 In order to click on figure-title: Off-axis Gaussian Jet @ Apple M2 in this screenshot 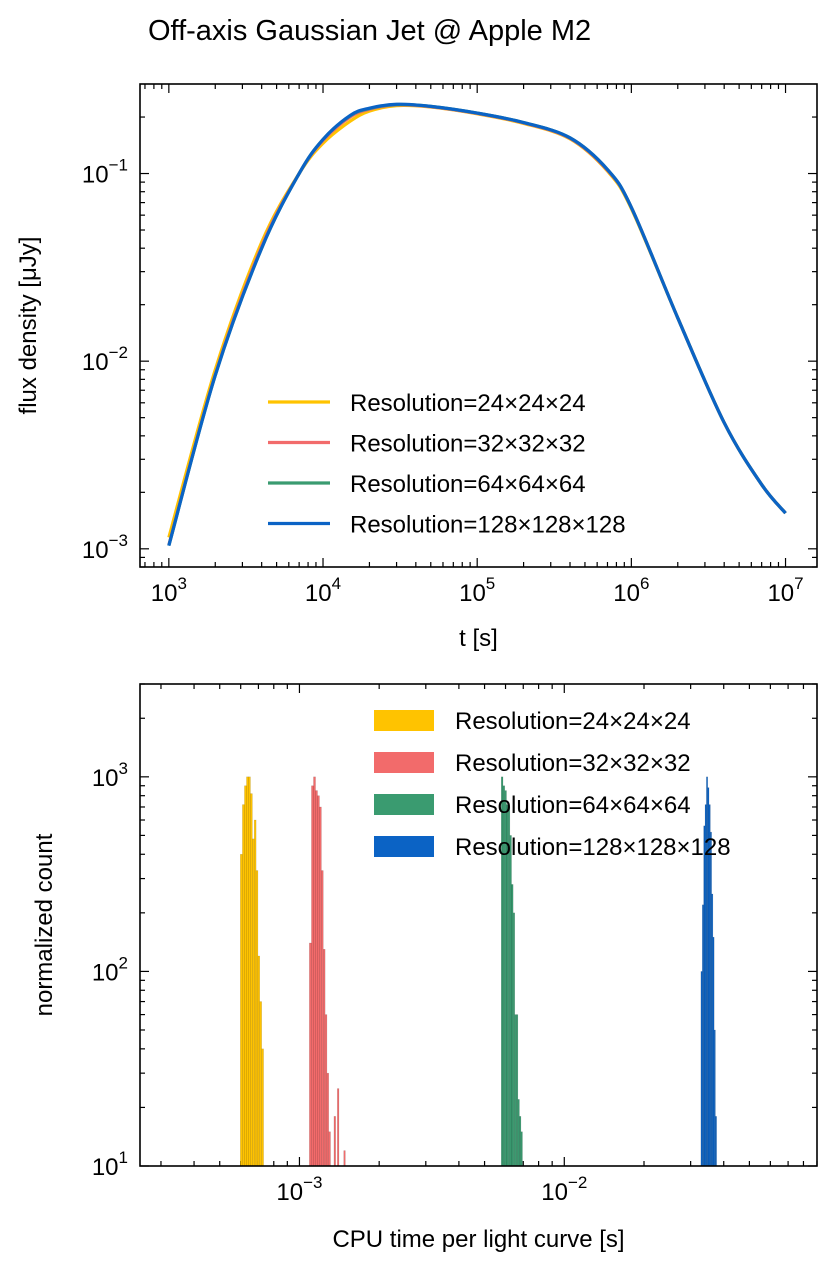, I will do `click(369, 31)`.